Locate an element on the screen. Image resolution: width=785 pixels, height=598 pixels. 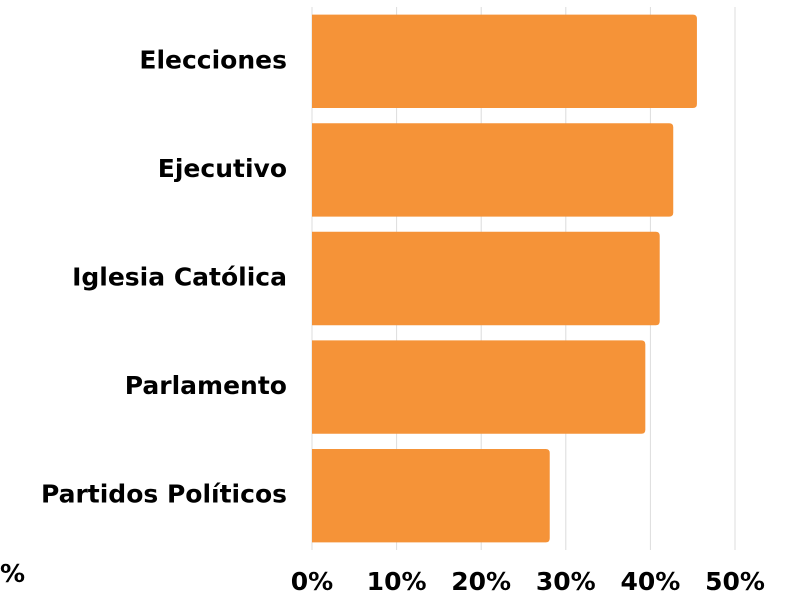
y-tick-label: Iglesia Católica is located at coordinates (179, 277).